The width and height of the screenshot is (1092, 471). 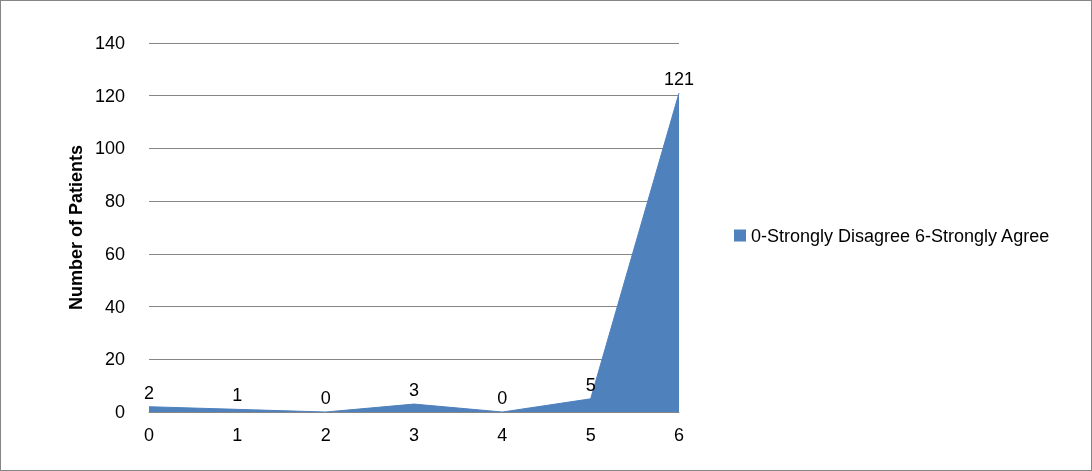 I want to click on x-tick-label: 3, so click(x=414, y=435).